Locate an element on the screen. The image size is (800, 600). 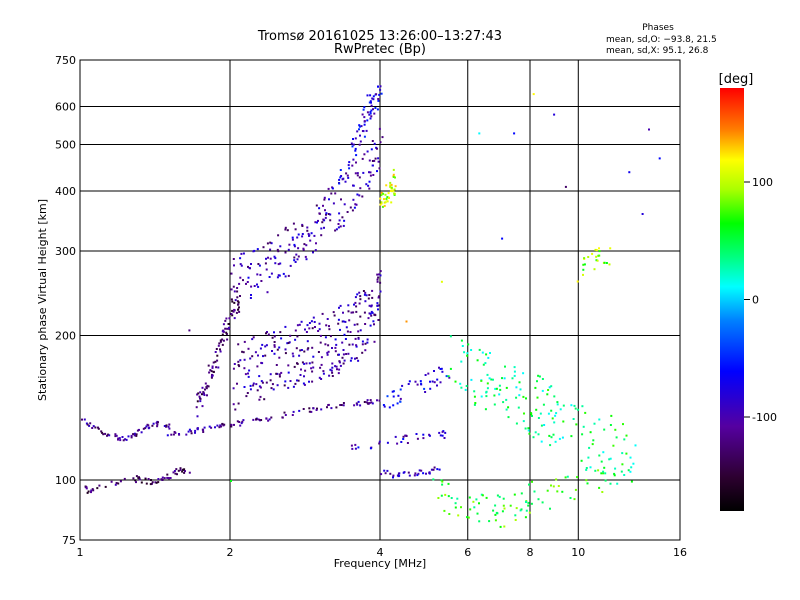
x-tick-label: 1 is located at coordinates (80, 552).